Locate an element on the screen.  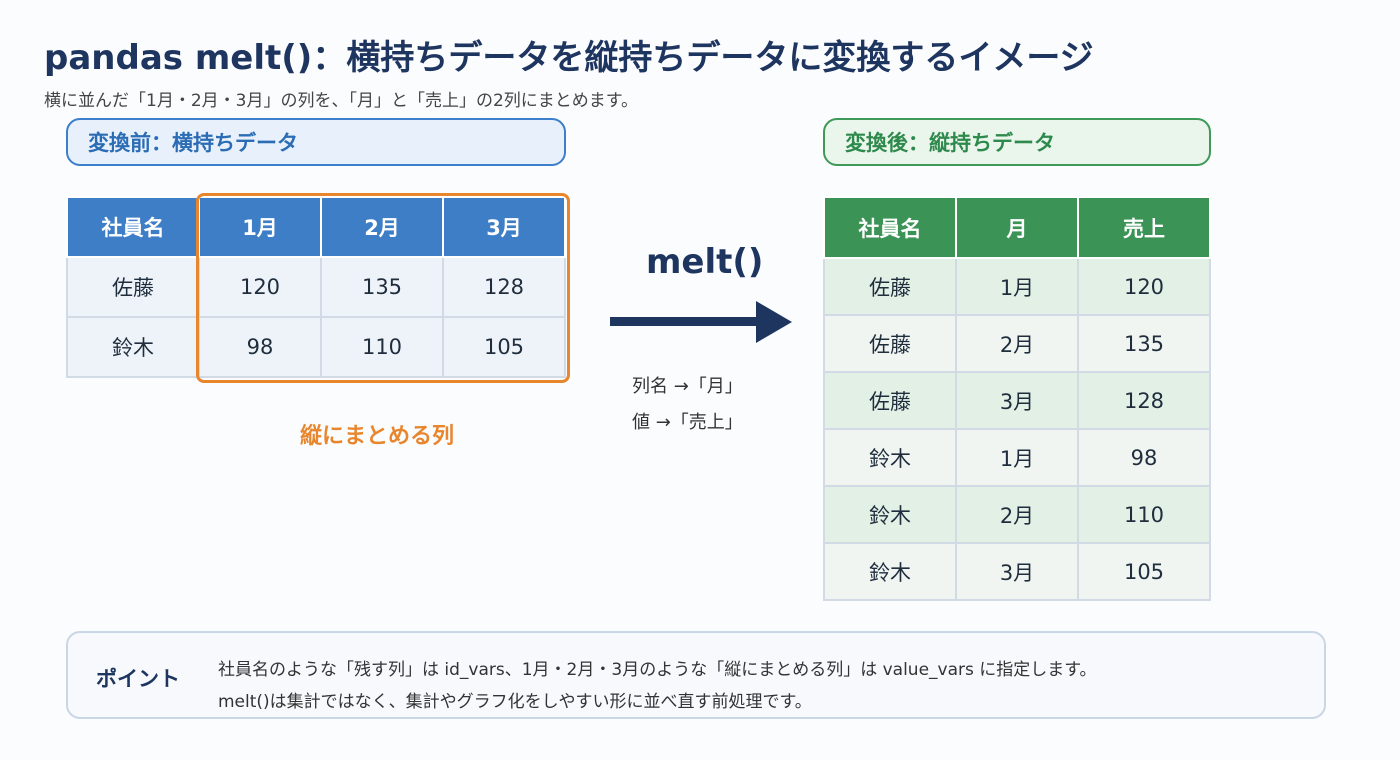
highlight-label: 縦にまとめる列 is located at coordinates (377, 436).